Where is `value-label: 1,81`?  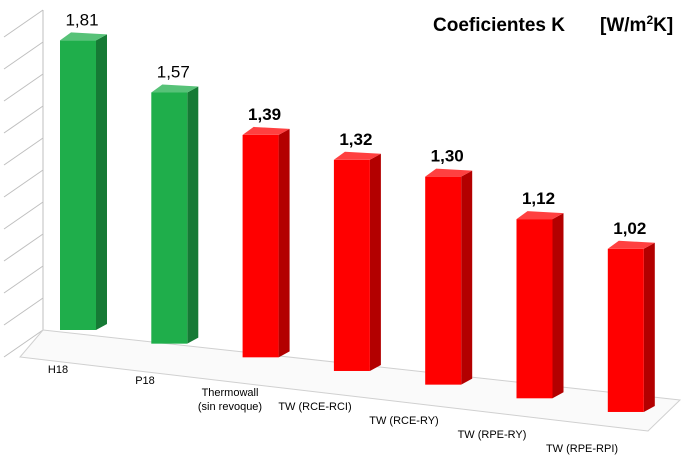 value-label: 1,81 is located at coordinates (81, 19).